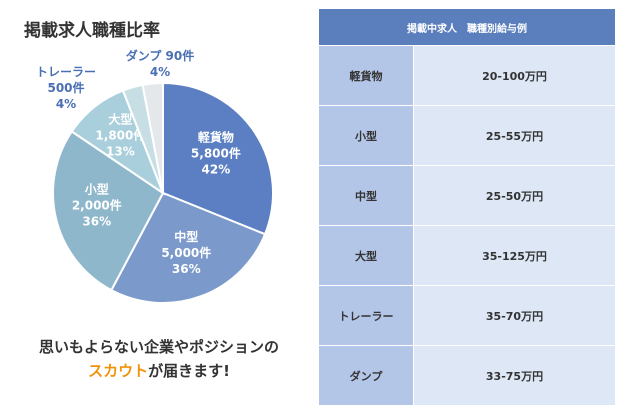  Describe the element at coordinates (189, 371) in the screenshot. I see `tagline-text-2: が届きます!` at that location.